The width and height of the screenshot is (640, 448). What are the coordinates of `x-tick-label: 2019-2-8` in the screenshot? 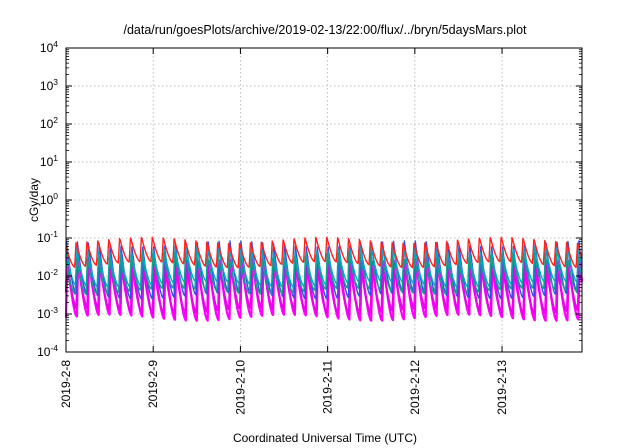 It's located at (66, 384).